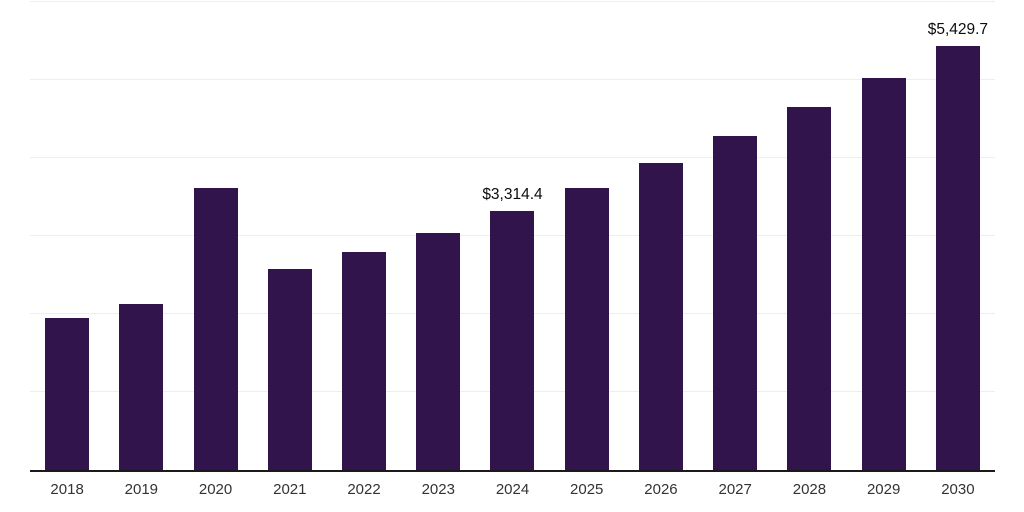  What do you see at coordinates (661, 489) in the screenshot?
I see `x-tick-2026: 2026` at bounding box center [661, 489].